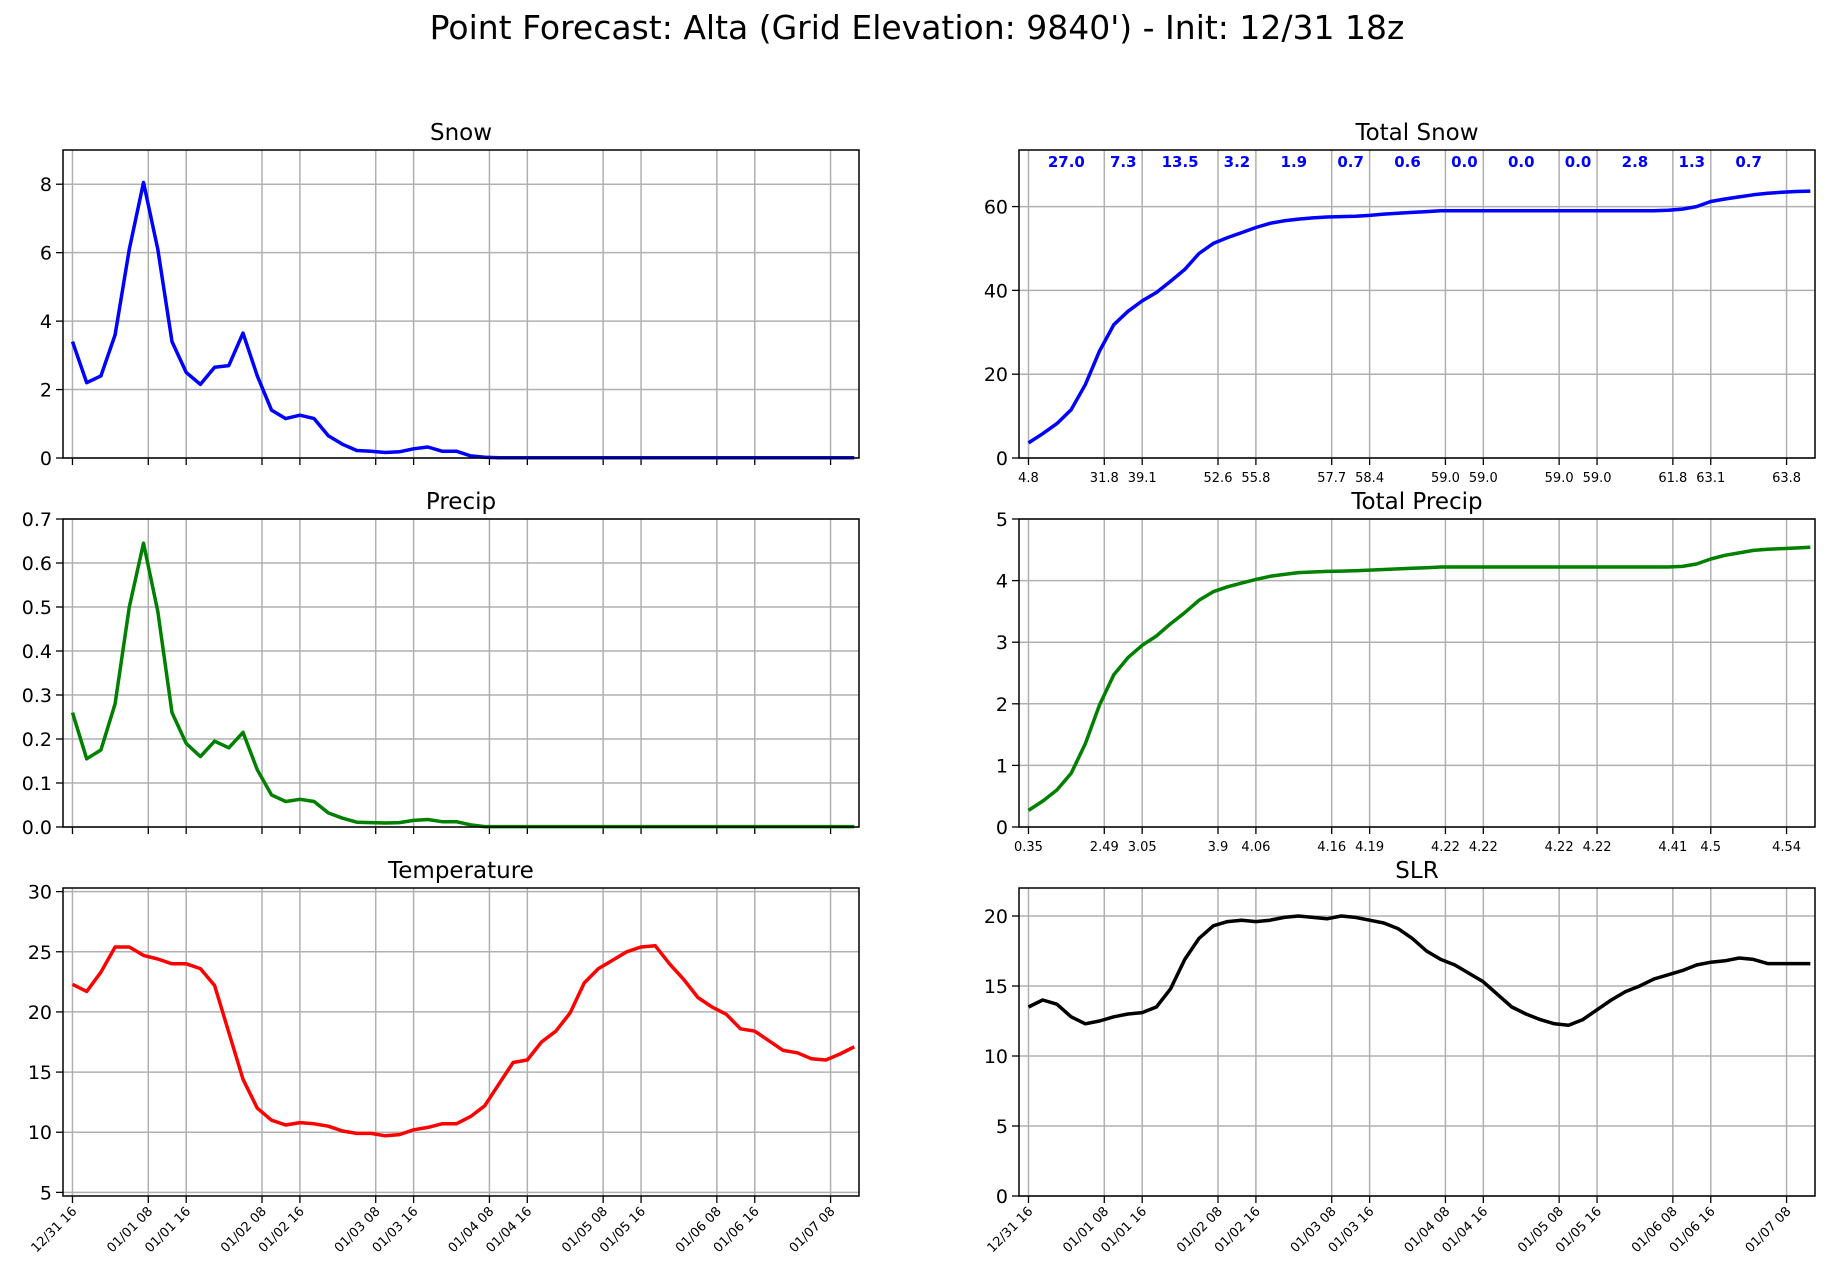 The image size is (1834, 1274). Describe the element at coordinates (1294, 162) in the screenshot. I see `period-total-label: 1.9` at that location.